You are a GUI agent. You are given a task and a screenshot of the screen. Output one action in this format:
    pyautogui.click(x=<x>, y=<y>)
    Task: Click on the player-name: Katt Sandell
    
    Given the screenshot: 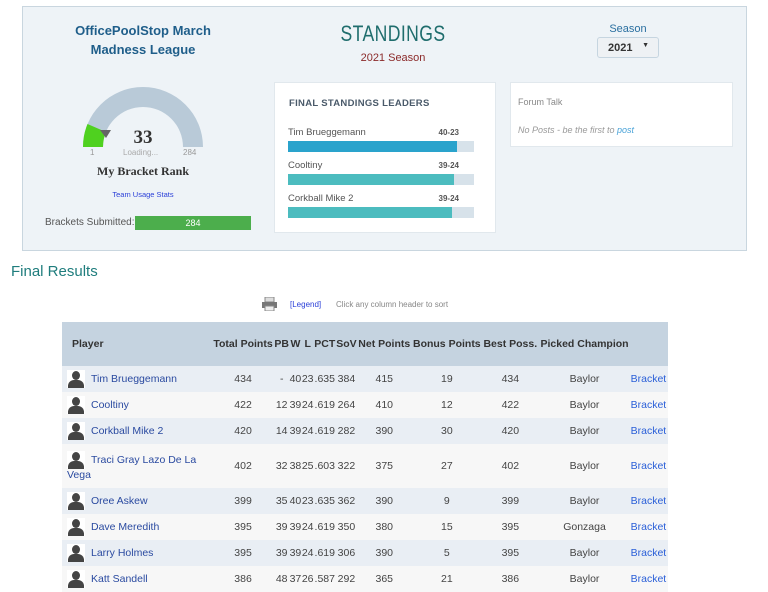 What is the action you would take?
    pyautogui.click(x=119, y=578)
    